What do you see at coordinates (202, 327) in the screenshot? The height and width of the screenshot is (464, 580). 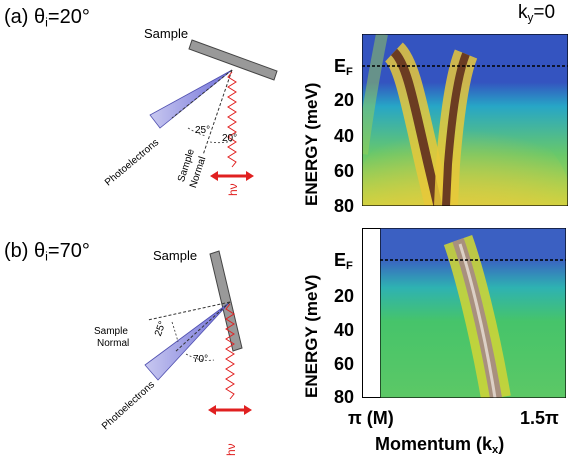 I see `emission-axis-line-b` at bounding box center [202, 327].